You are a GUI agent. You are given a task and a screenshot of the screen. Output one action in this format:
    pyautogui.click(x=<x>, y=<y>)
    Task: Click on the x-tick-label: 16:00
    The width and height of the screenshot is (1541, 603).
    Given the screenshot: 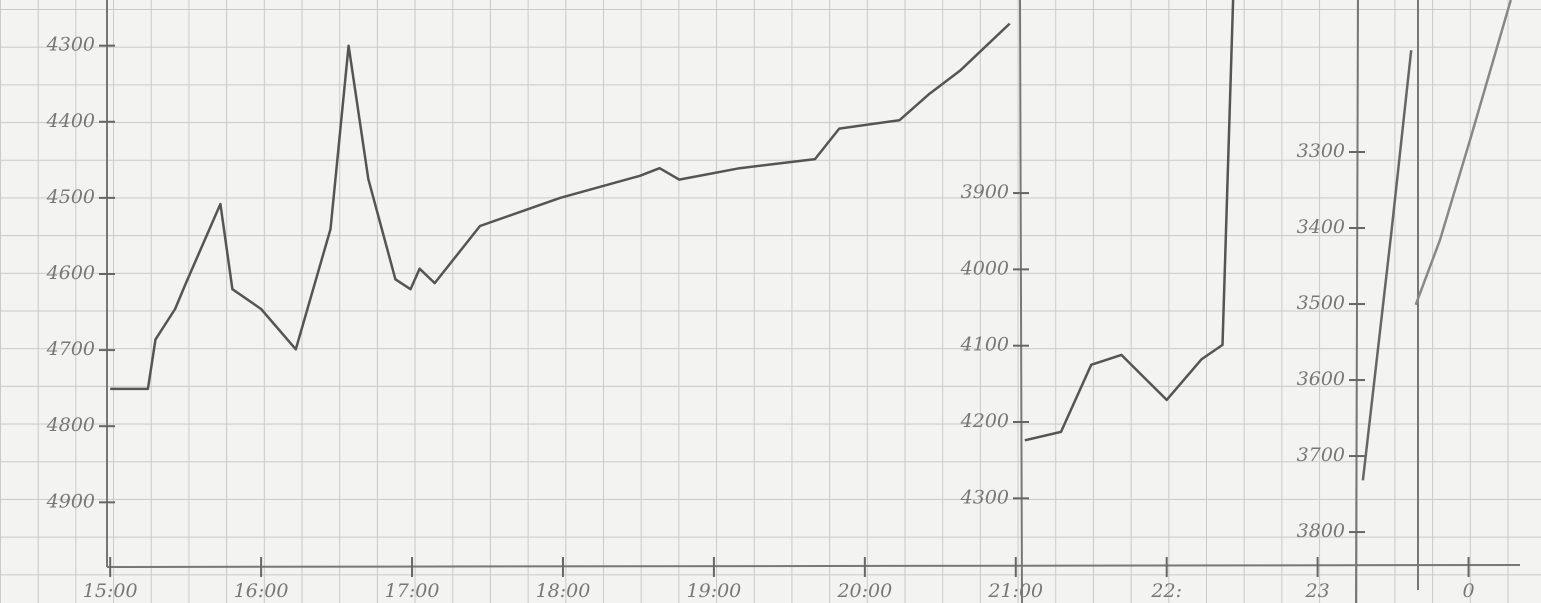 What is the action you would take?
    pyautogui.click(x=261, y=591)
    